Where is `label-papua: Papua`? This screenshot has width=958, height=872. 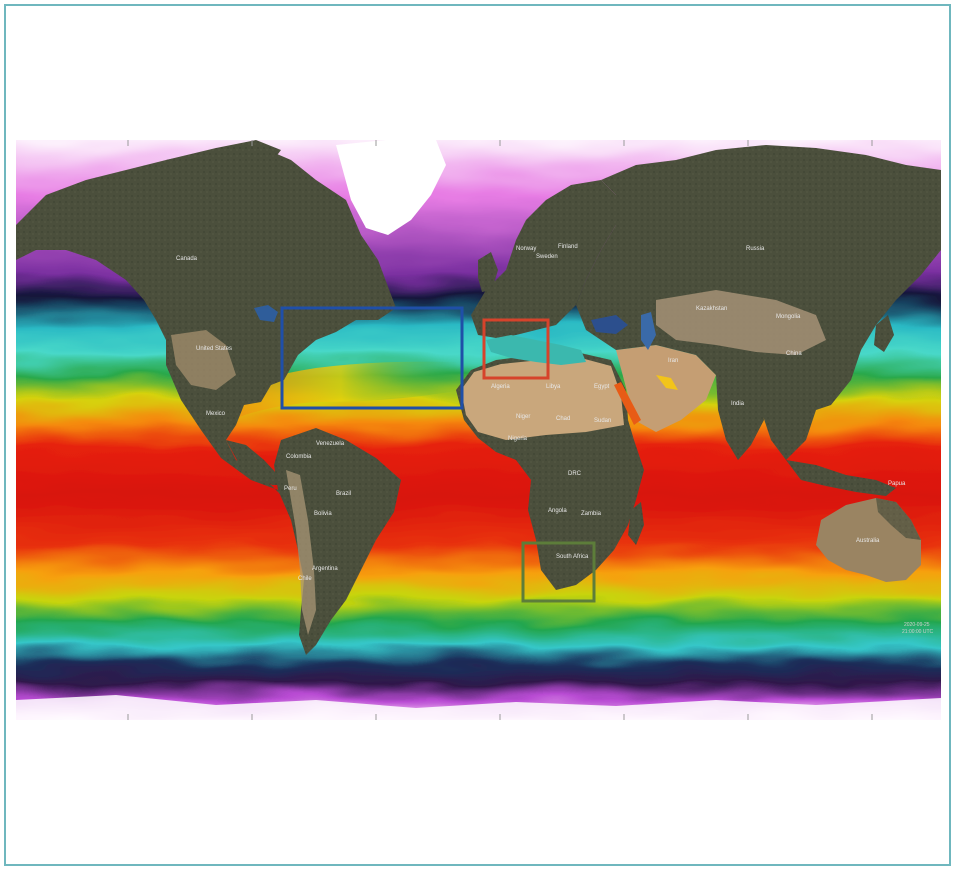
label-papua: Papua is located at coordinates (897, 484).